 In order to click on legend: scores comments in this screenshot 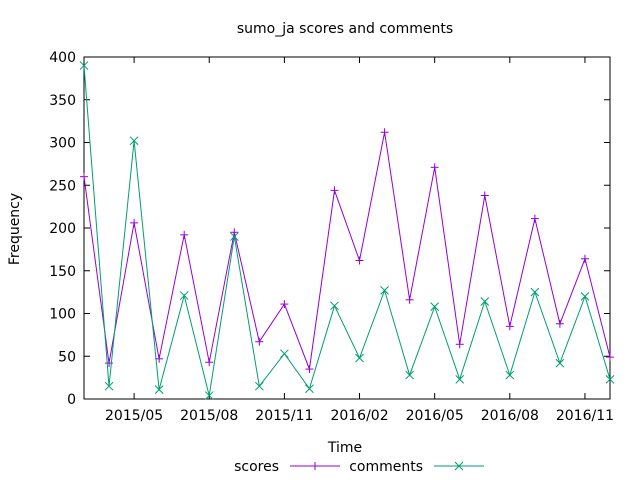, I will do `click(359, 467)`.